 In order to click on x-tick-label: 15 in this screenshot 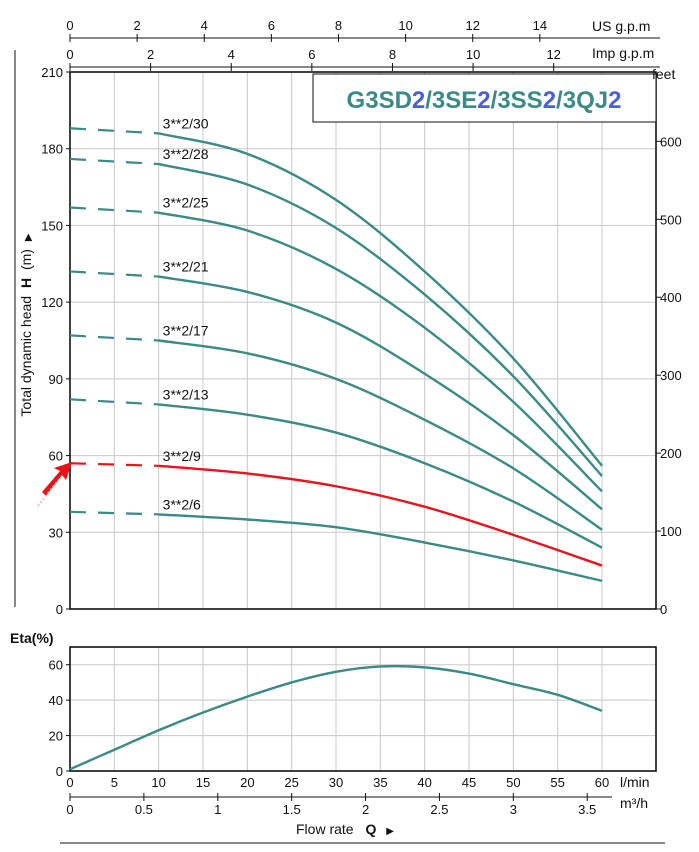, I will do `click(203, 782)`.